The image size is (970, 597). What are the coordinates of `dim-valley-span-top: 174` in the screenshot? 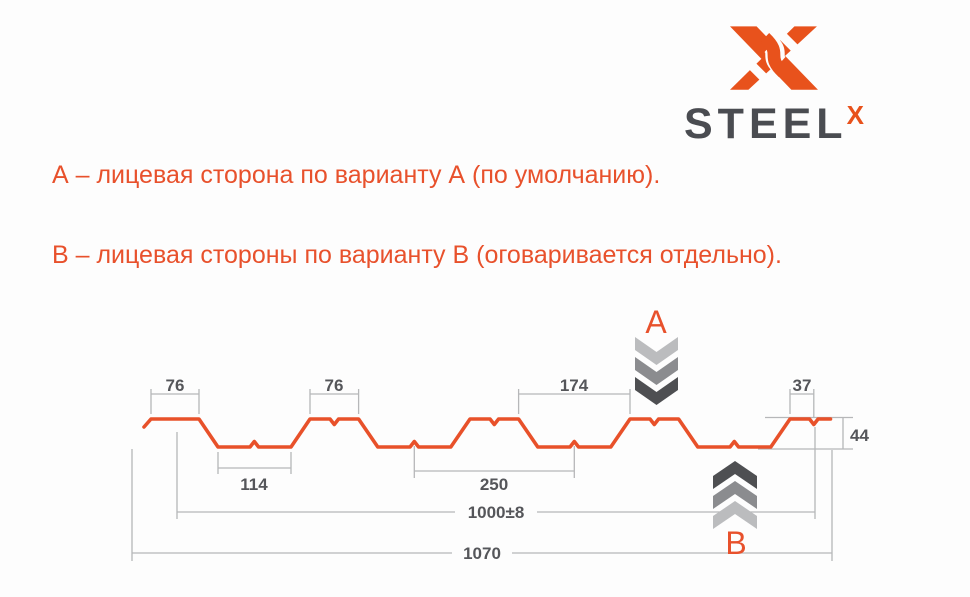 It's located at (574, 395).